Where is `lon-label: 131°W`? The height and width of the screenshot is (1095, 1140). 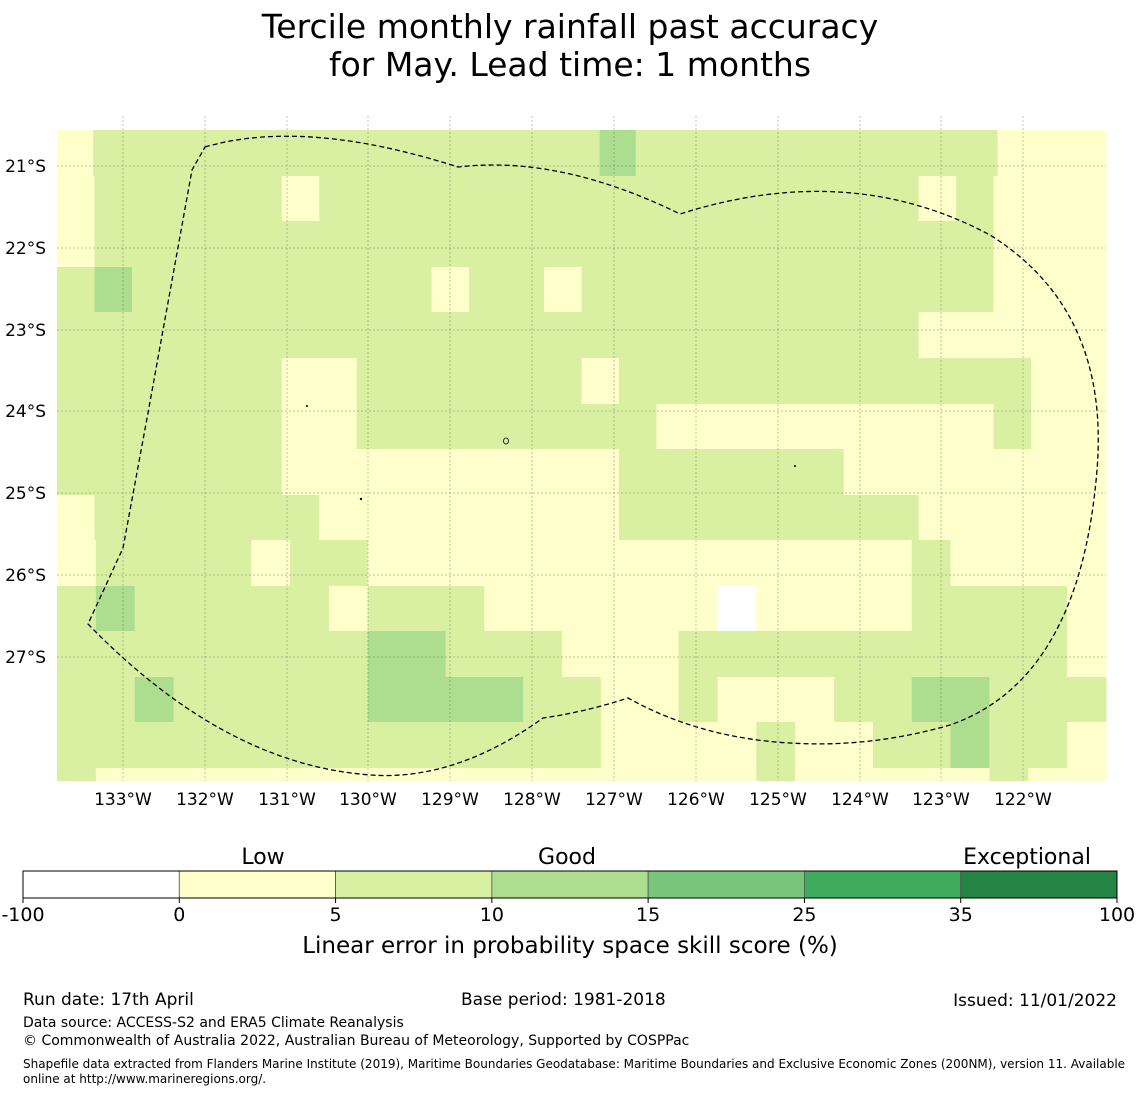
lon-label: 131°W is located at coordinates (287, 800).